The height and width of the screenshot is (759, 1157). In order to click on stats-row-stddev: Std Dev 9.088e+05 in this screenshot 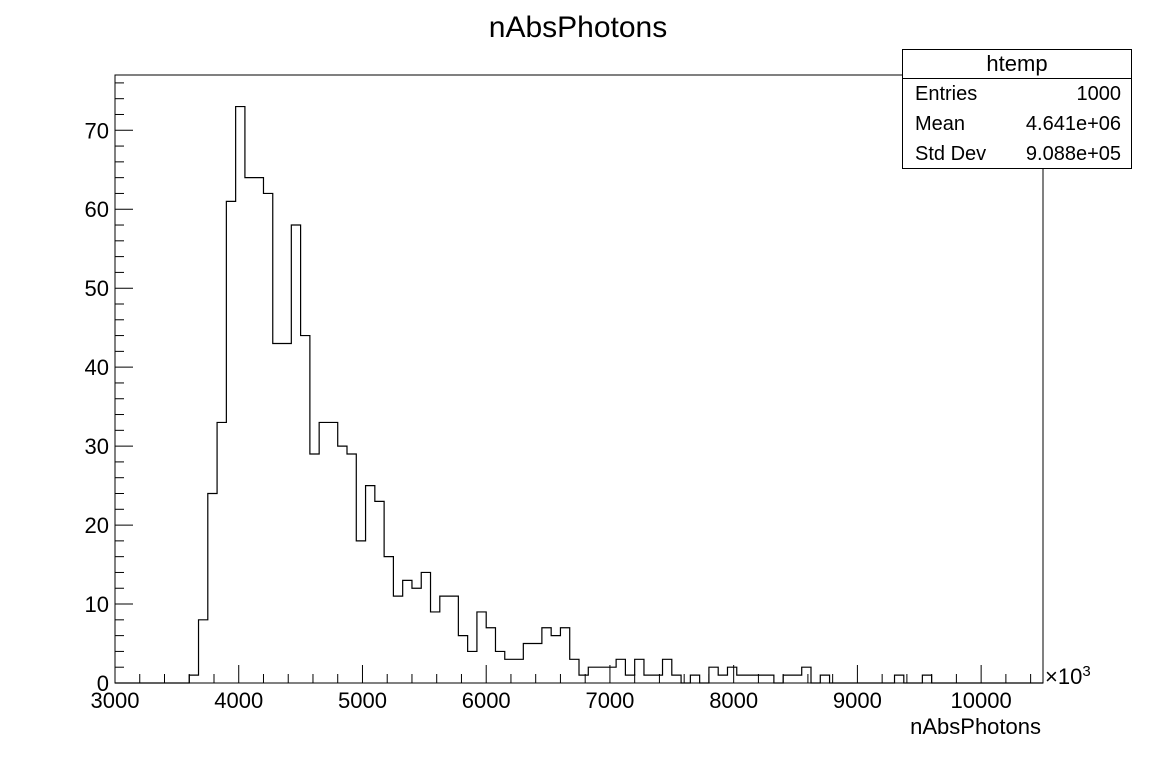, I will do `click(1017, 154)`.